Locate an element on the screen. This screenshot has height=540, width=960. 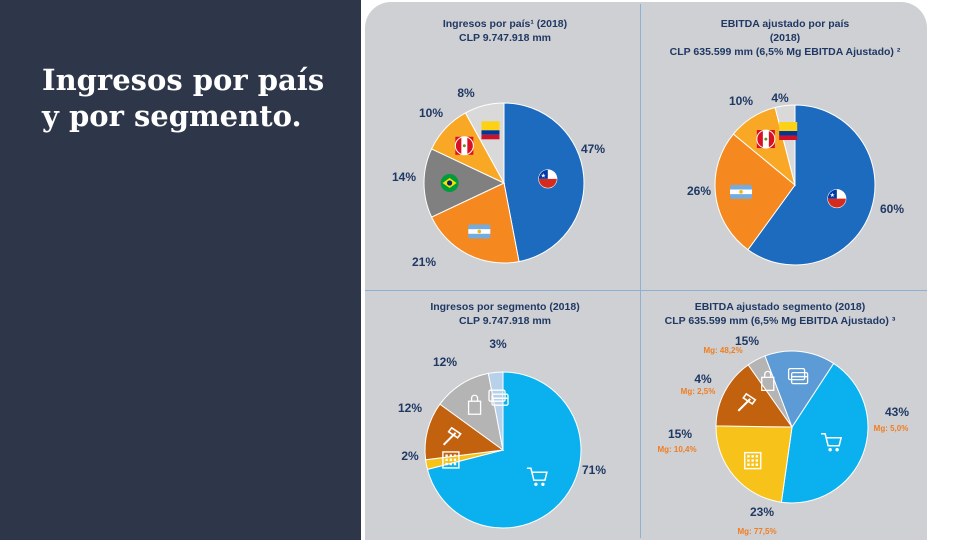
slice-percent-label: 14% is located at coordinates (404, 177).